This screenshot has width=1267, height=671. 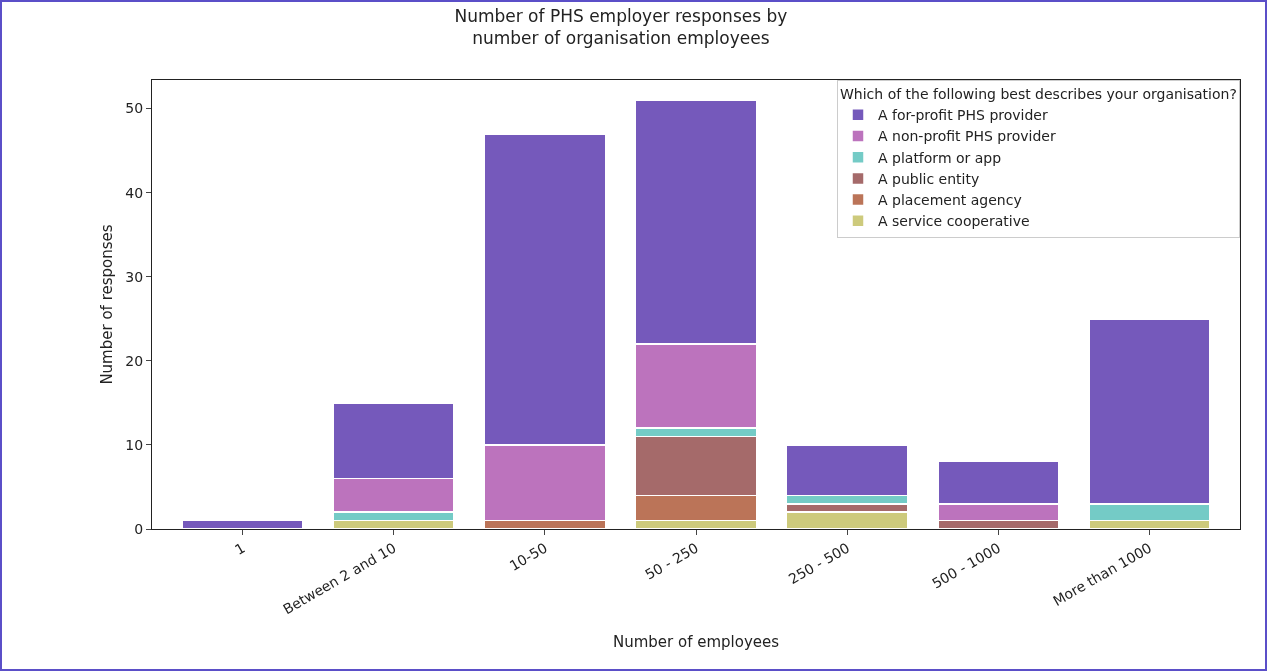 I want to click on y-tick-label: 10, so click(x=134, y=444).